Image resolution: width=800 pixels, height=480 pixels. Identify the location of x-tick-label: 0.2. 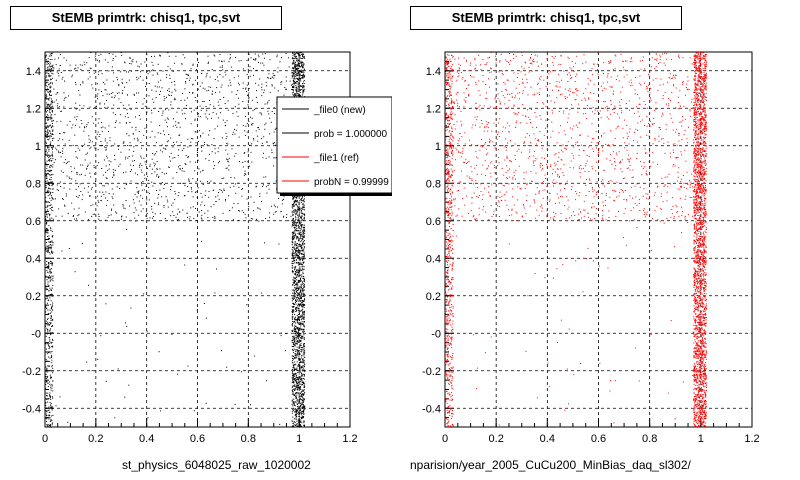
(496, 439).